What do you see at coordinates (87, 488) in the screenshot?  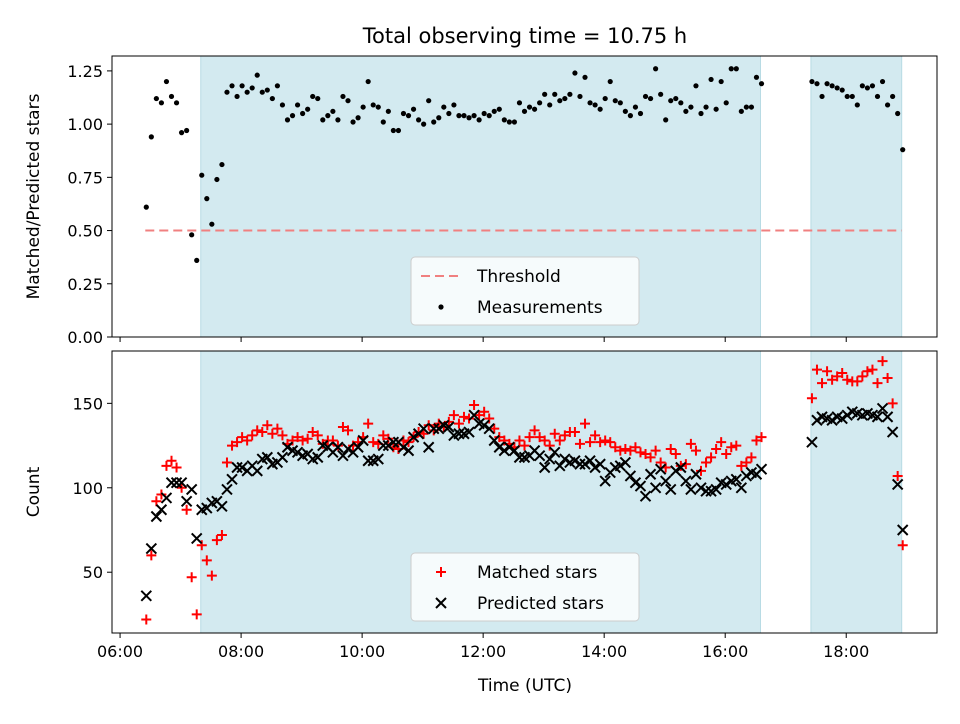 I see `y-tick-label: 100` at bounding box center [87, 488].